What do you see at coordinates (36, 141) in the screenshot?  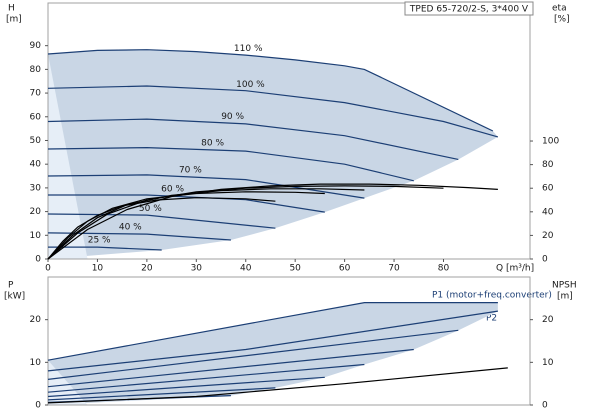 I see `y-tick-label: 50` at bounding box center [36, 141].